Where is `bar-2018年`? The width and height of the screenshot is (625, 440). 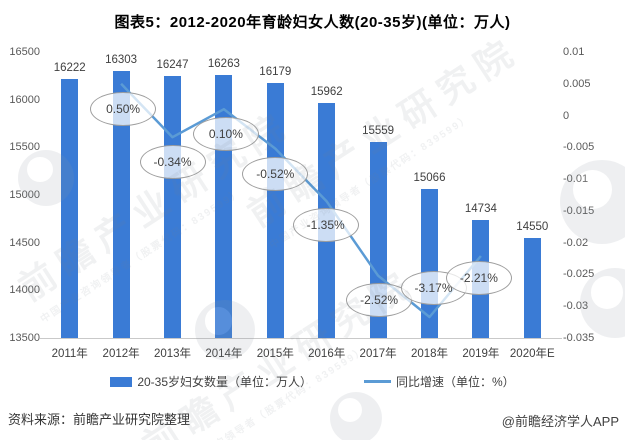 bar-2018年 is located at coordinates (429, 263).